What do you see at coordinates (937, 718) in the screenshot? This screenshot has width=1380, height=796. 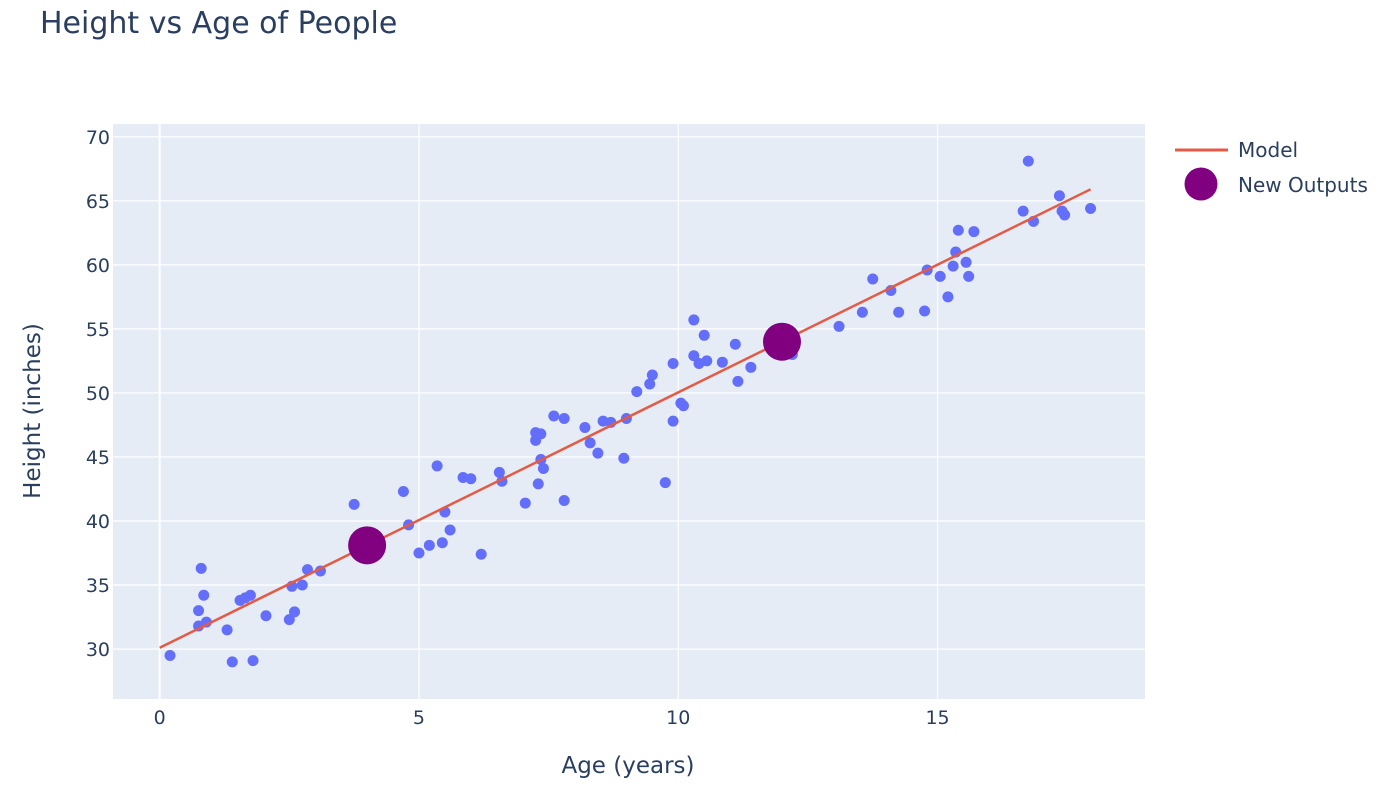 I see `x-tick-label: 15` at bounding box center [937, 718].